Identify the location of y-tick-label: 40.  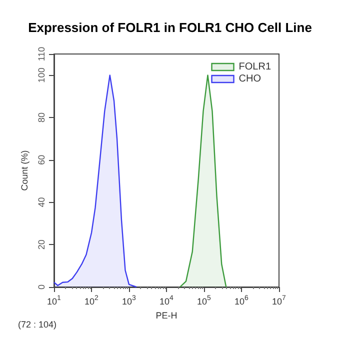
(41, 202).